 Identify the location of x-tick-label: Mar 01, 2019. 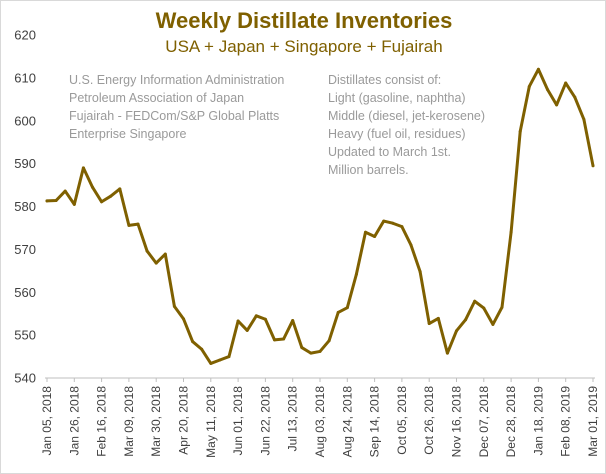
(593, 421).